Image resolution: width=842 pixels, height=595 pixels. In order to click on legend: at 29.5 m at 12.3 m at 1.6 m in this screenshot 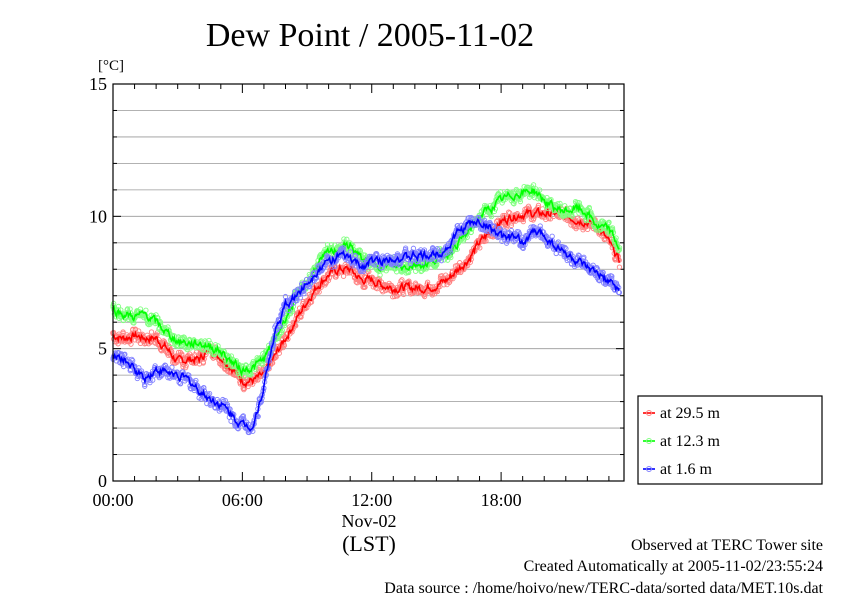, I will do `click(730, 440)`.